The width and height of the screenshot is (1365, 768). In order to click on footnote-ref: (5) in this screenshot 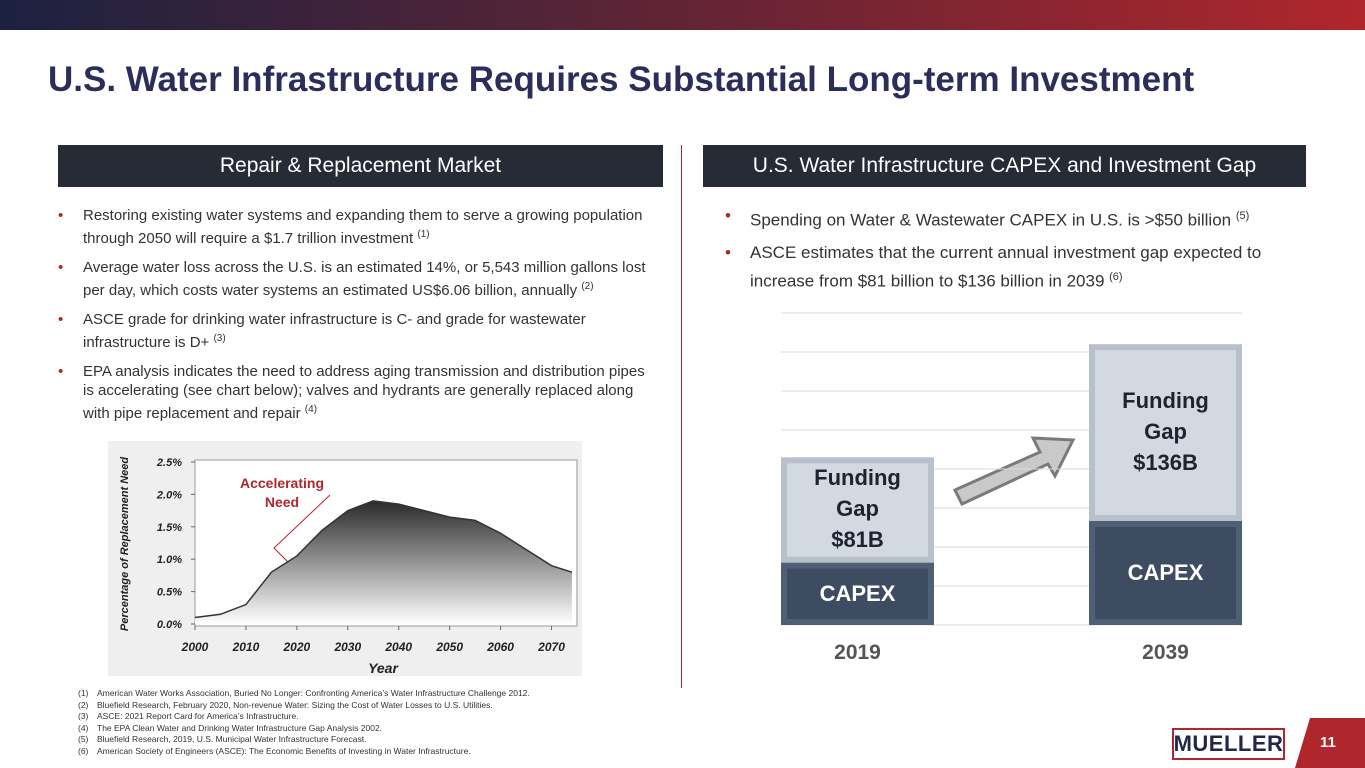, I will do `click(1242, 216)`.